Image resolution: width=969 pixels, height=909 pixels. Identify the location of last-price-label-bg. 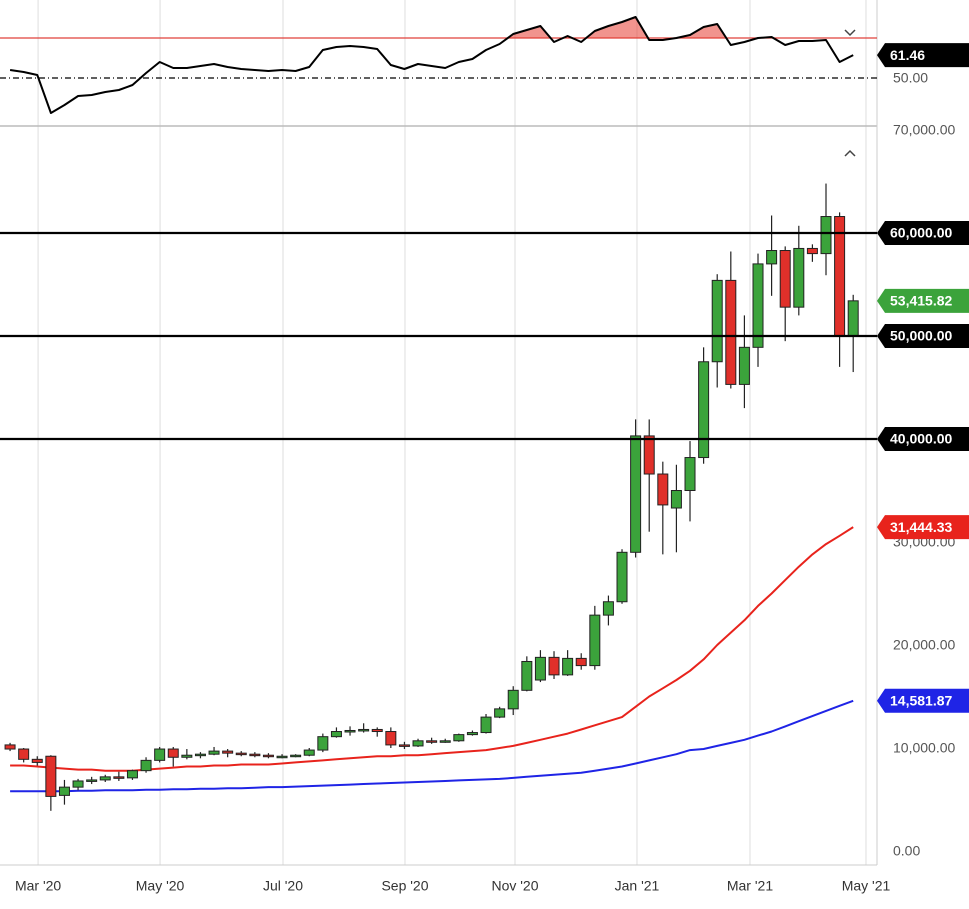
(923, 300).